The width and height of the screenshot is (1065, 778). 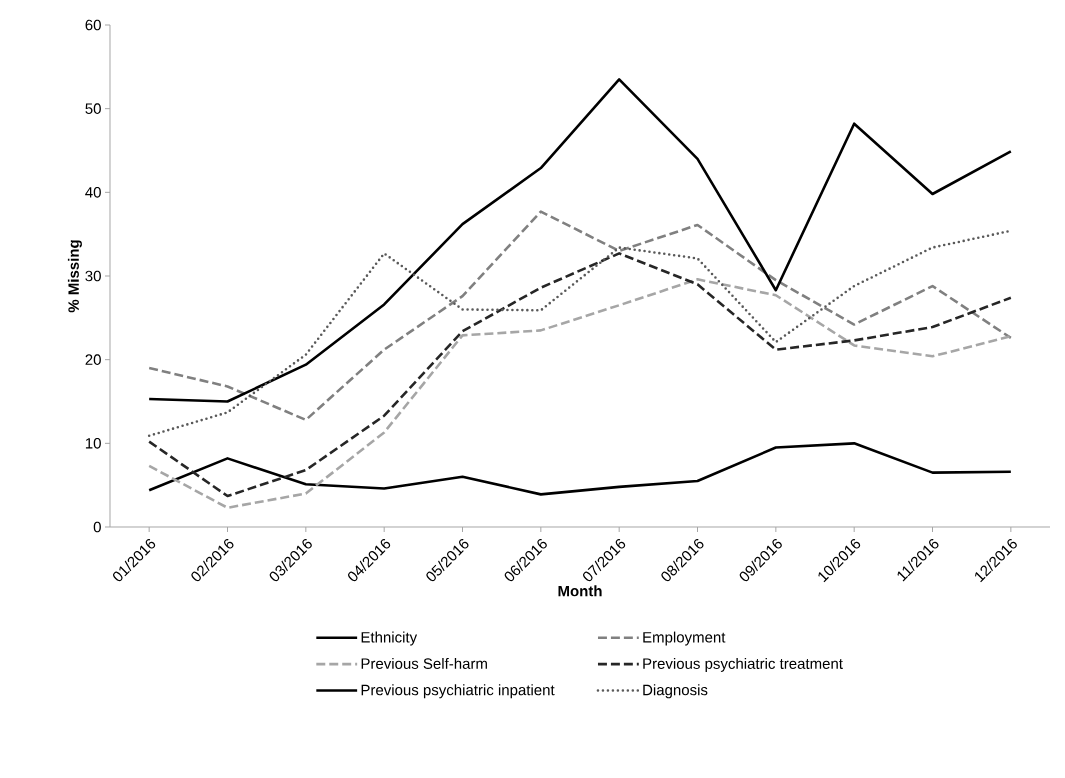 What do you see at coordinates (675, 691) in the screenshot?
I see `legend-label: Diagnosis` at bounding box center [675, 691].